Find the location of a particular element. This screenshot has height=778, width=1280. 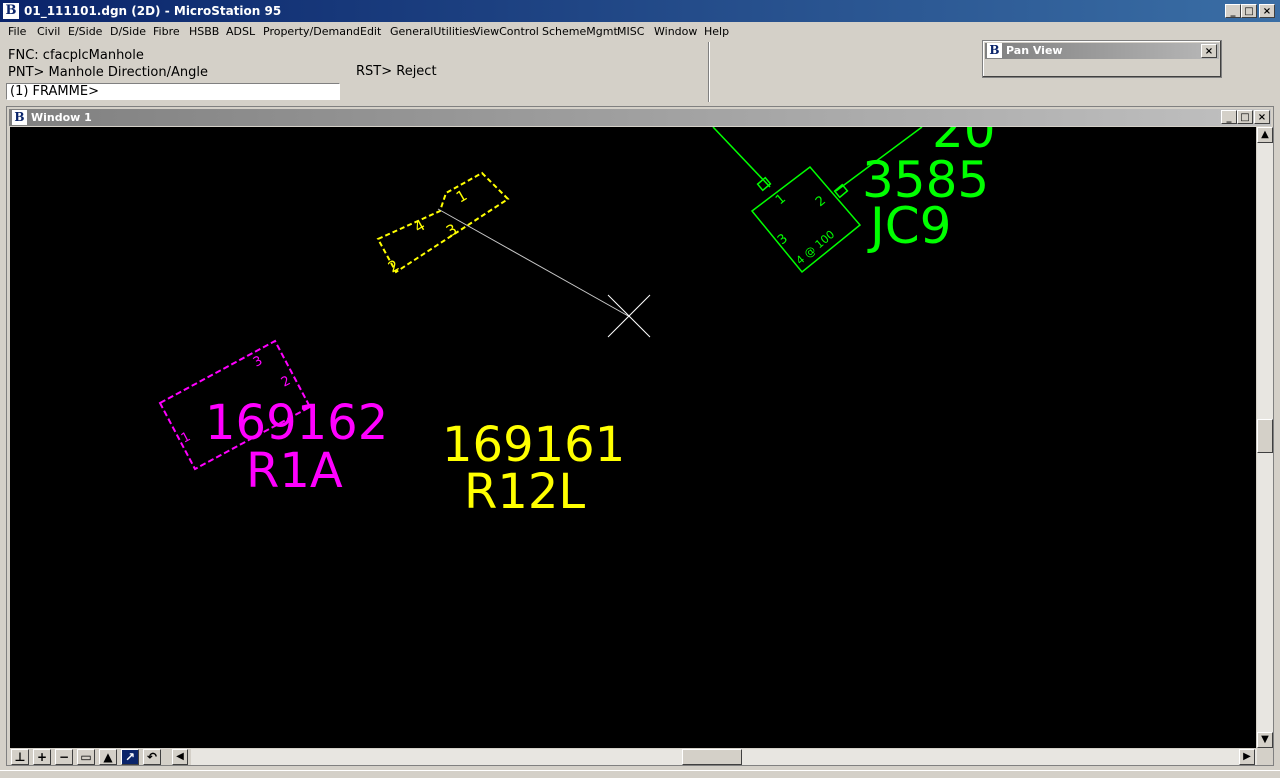

rotate-view-button: ↗ is located at coordinates (130, 757).